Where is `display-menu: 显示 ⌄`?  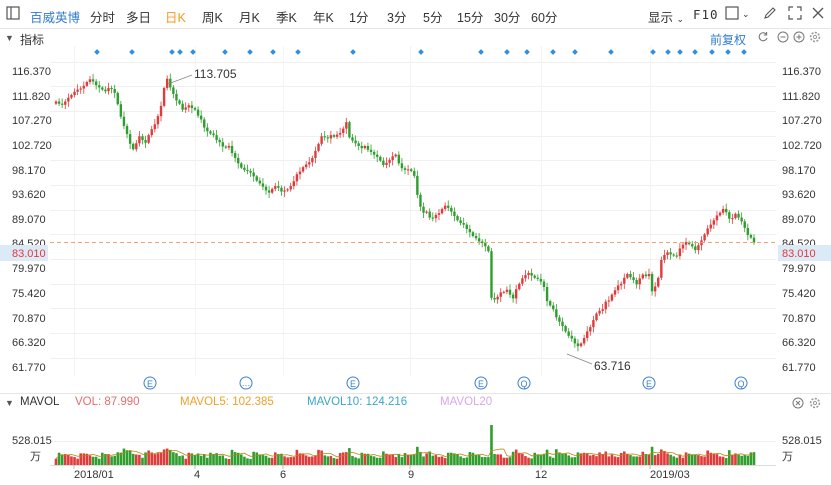
display-menu: 显示 ⌄ is located at coordinates (666, 16).